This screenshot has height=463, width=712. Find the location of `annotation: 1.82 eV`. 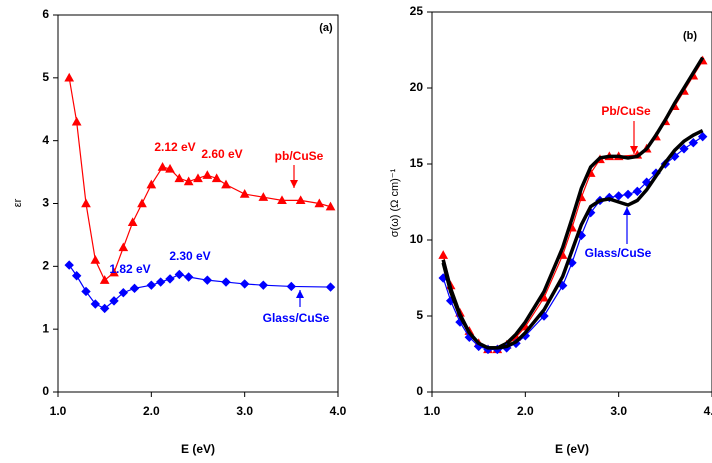

annotation: 1.82 eV is located at coordinates (129, 269).